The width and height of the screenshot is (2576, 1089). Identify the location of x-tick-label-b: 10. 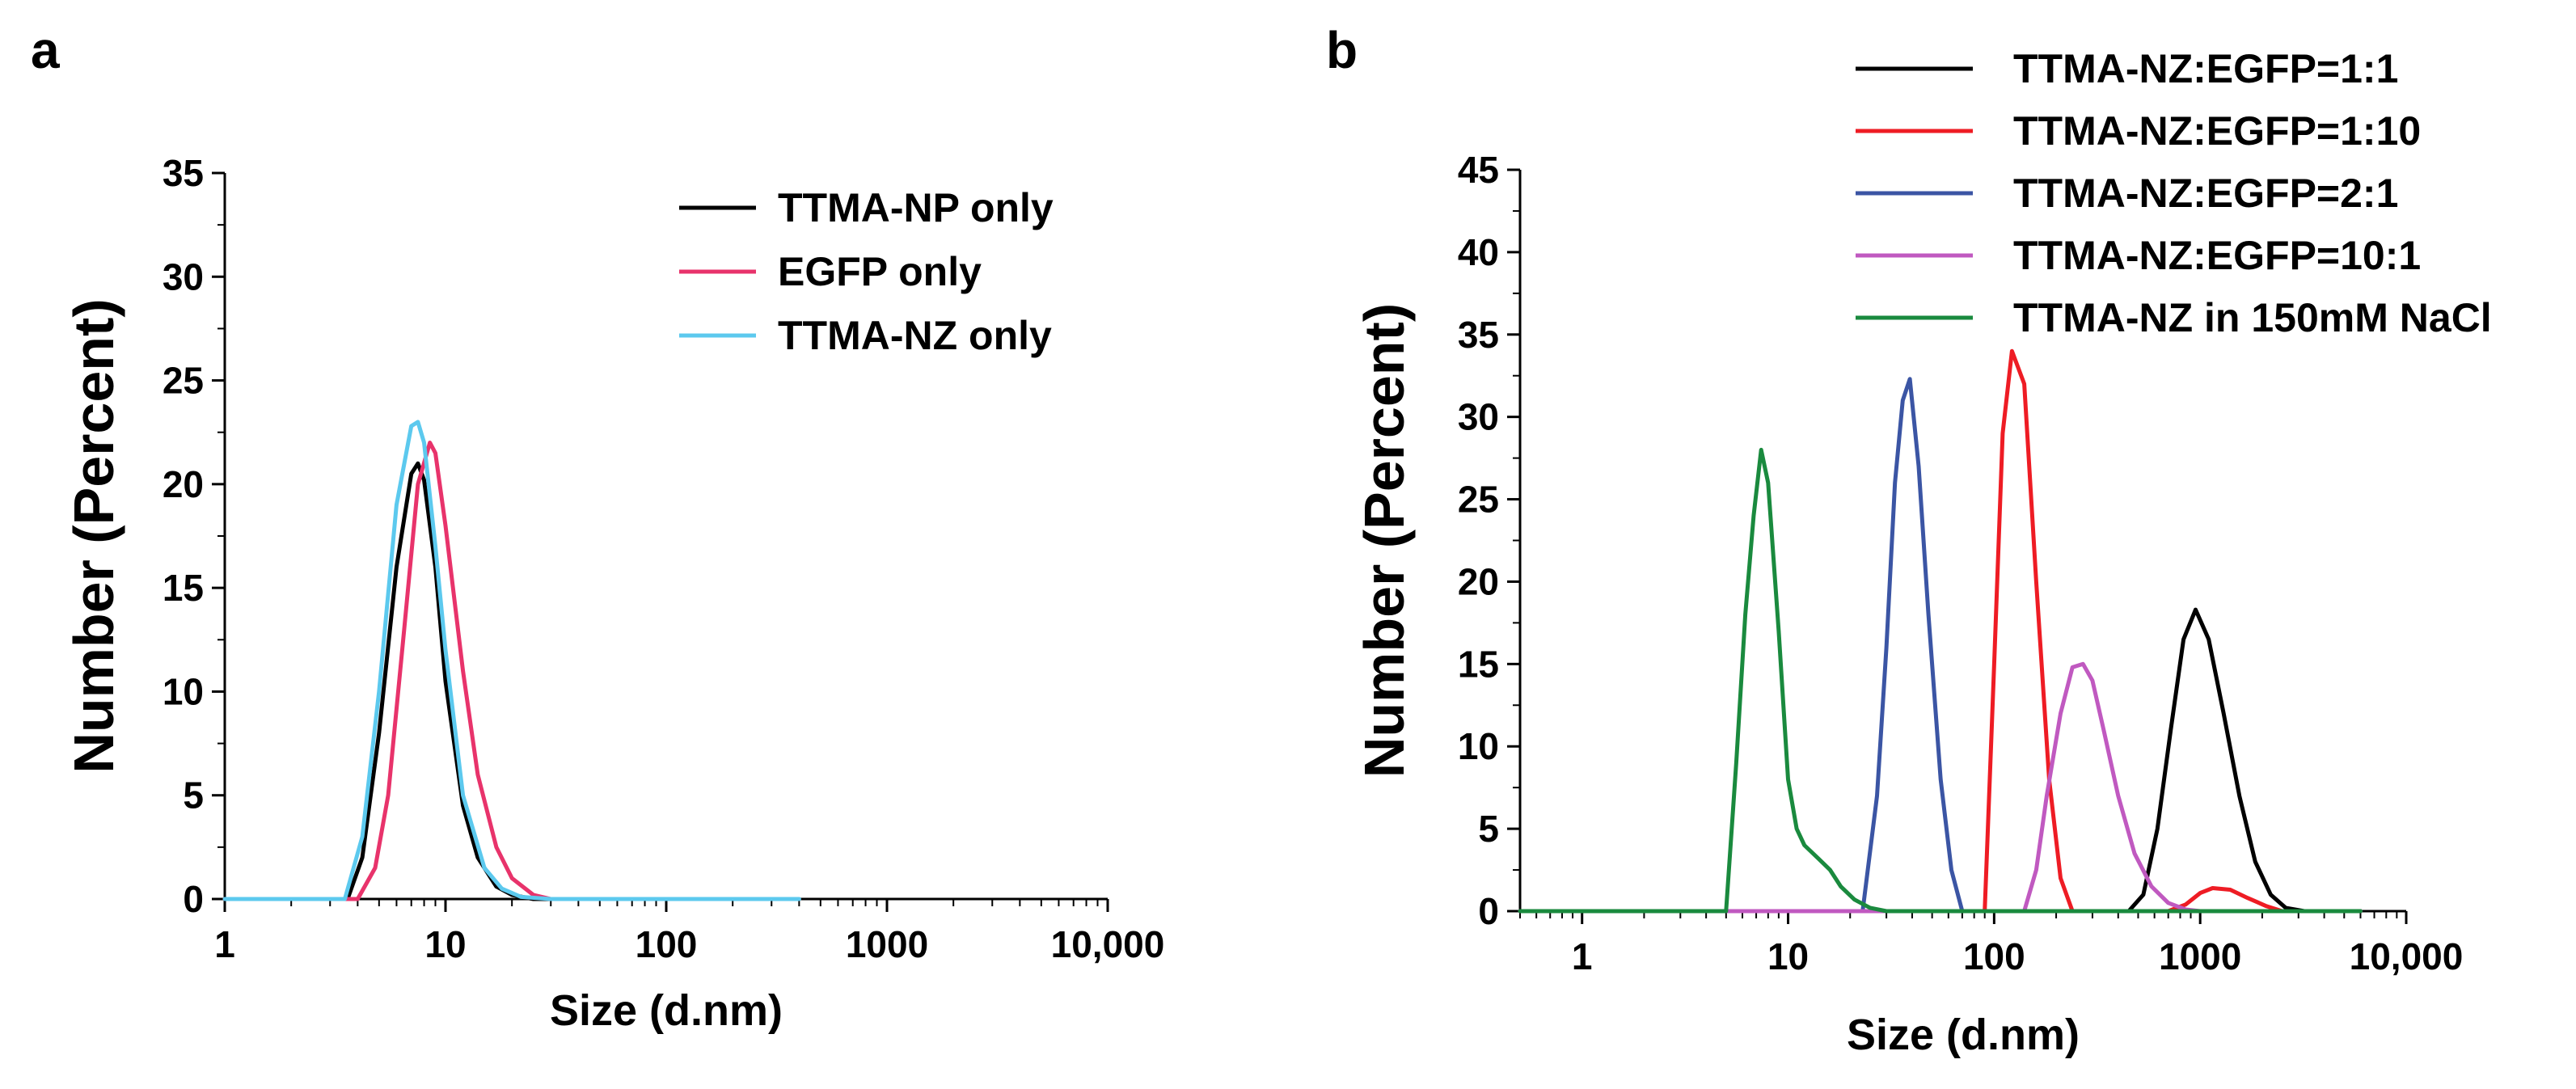
(1788, 956).